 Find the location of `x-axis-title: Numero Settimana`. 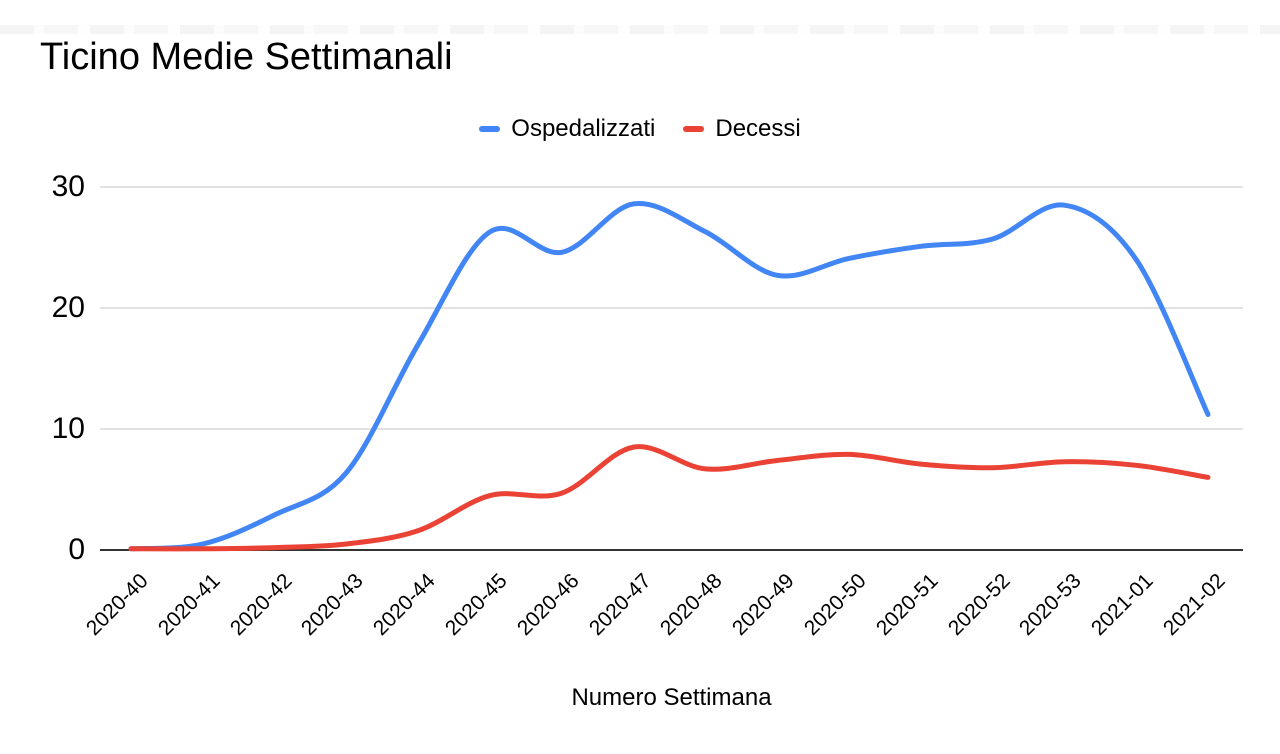

x-axis-title: Numero Settimana is located at coordinates (671, 697).